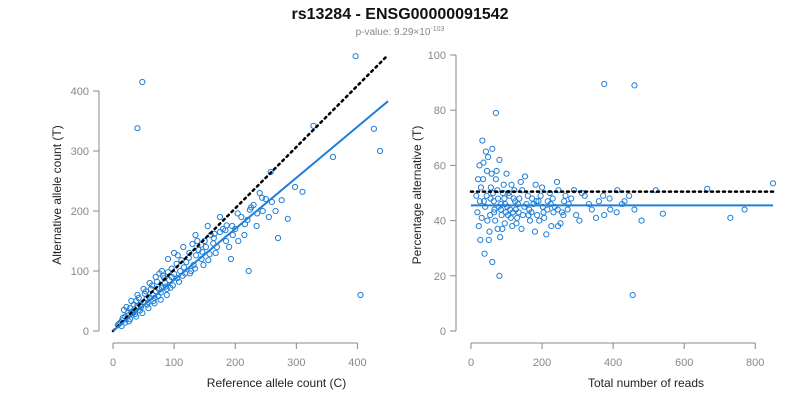 This screenshot has width=800, height=400. What do you see at coordinates (57, 194) in the screenshot?
I see `y-axis-label: Alternative allele count (T)` at bounding box center [57, 194].